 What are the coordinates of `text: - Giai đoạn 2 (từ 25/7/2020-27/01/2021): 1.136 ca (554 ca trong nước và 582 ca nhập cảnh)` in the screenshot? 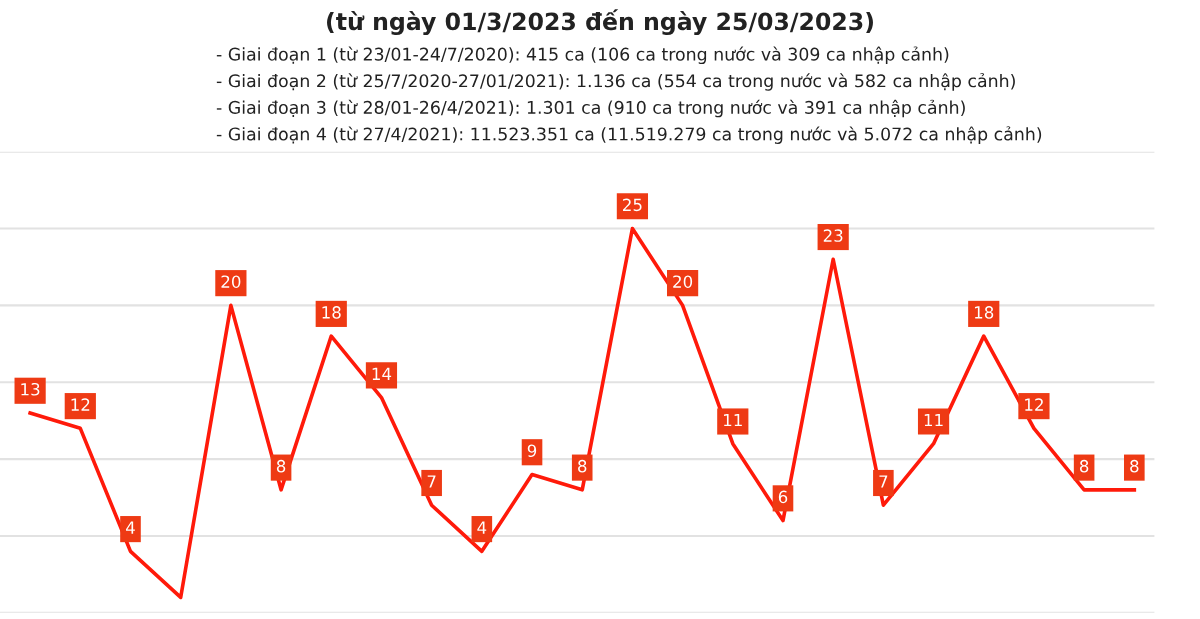 It's located at (615, 82).